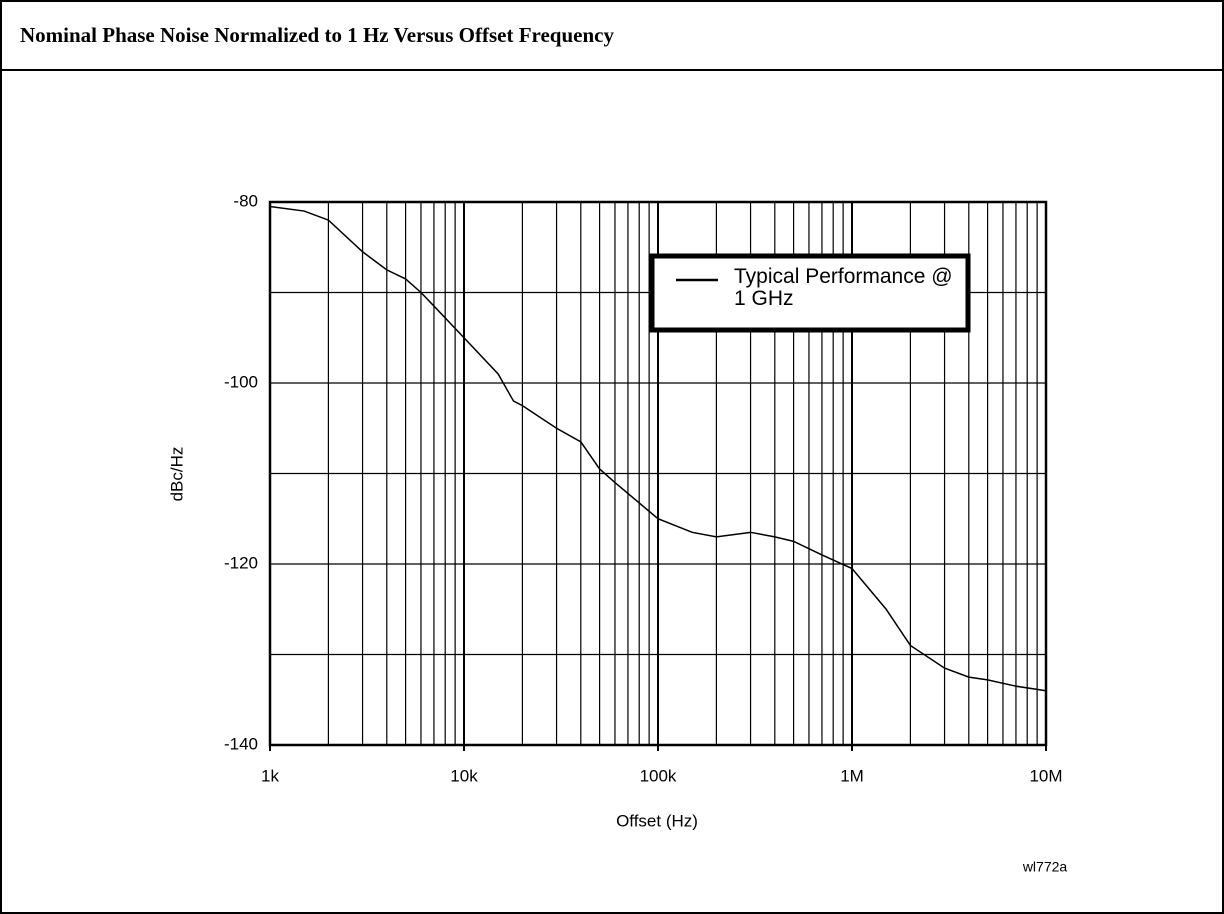  Describe the element at coordinates (176, 474) in the screenshot. I see `y-axis-label: dBc/Hz` at that location.